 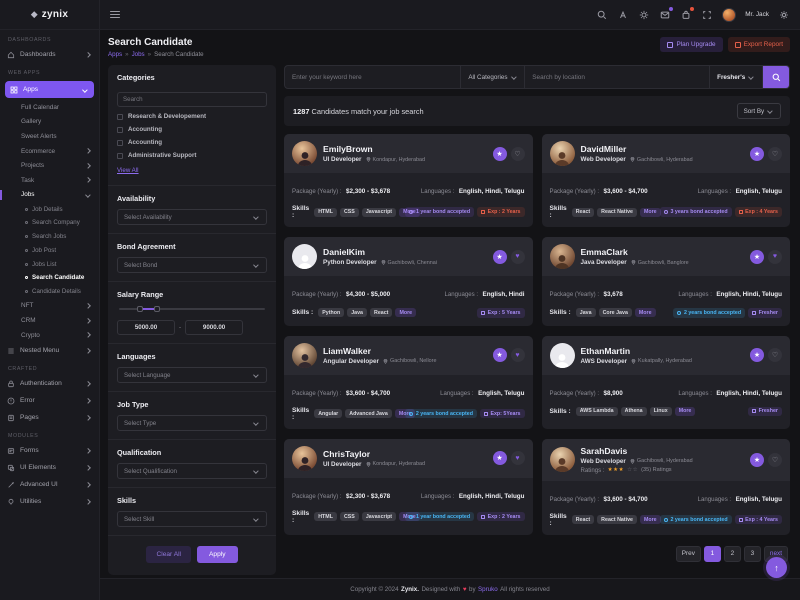 What do you see at coordinates (49, 501) in the screenshot?
I see `sidebar-item-utilities: Utilities` at bounding box center [49, 501].